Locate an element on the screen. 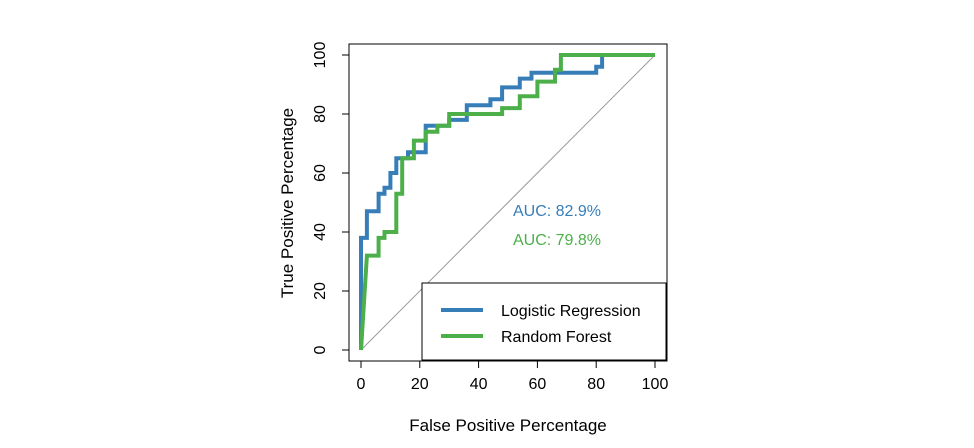  x-axis-title: False Positive Percentage is located at coordinates (508, 425).